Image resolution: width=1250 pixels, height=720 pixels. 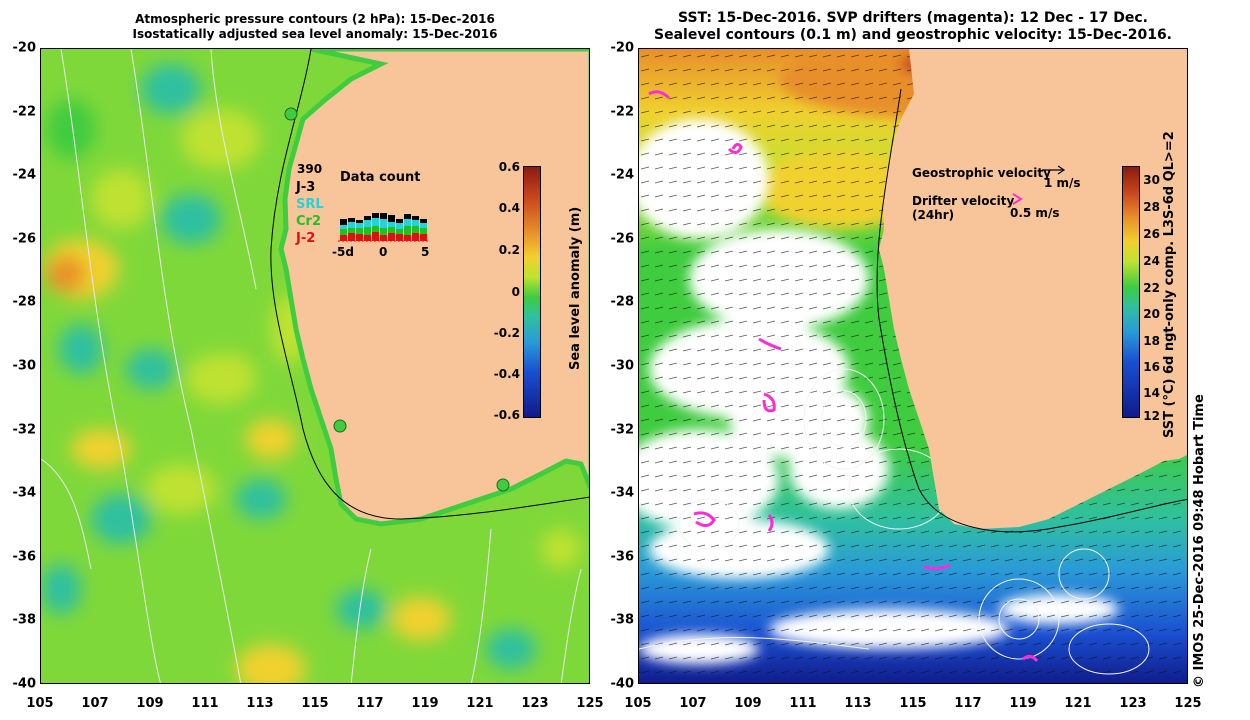 What do you see at coordinates (315, 703) in the screenshot?
I see `left-x-tick-label: 115` at bounding box center [315, 703].